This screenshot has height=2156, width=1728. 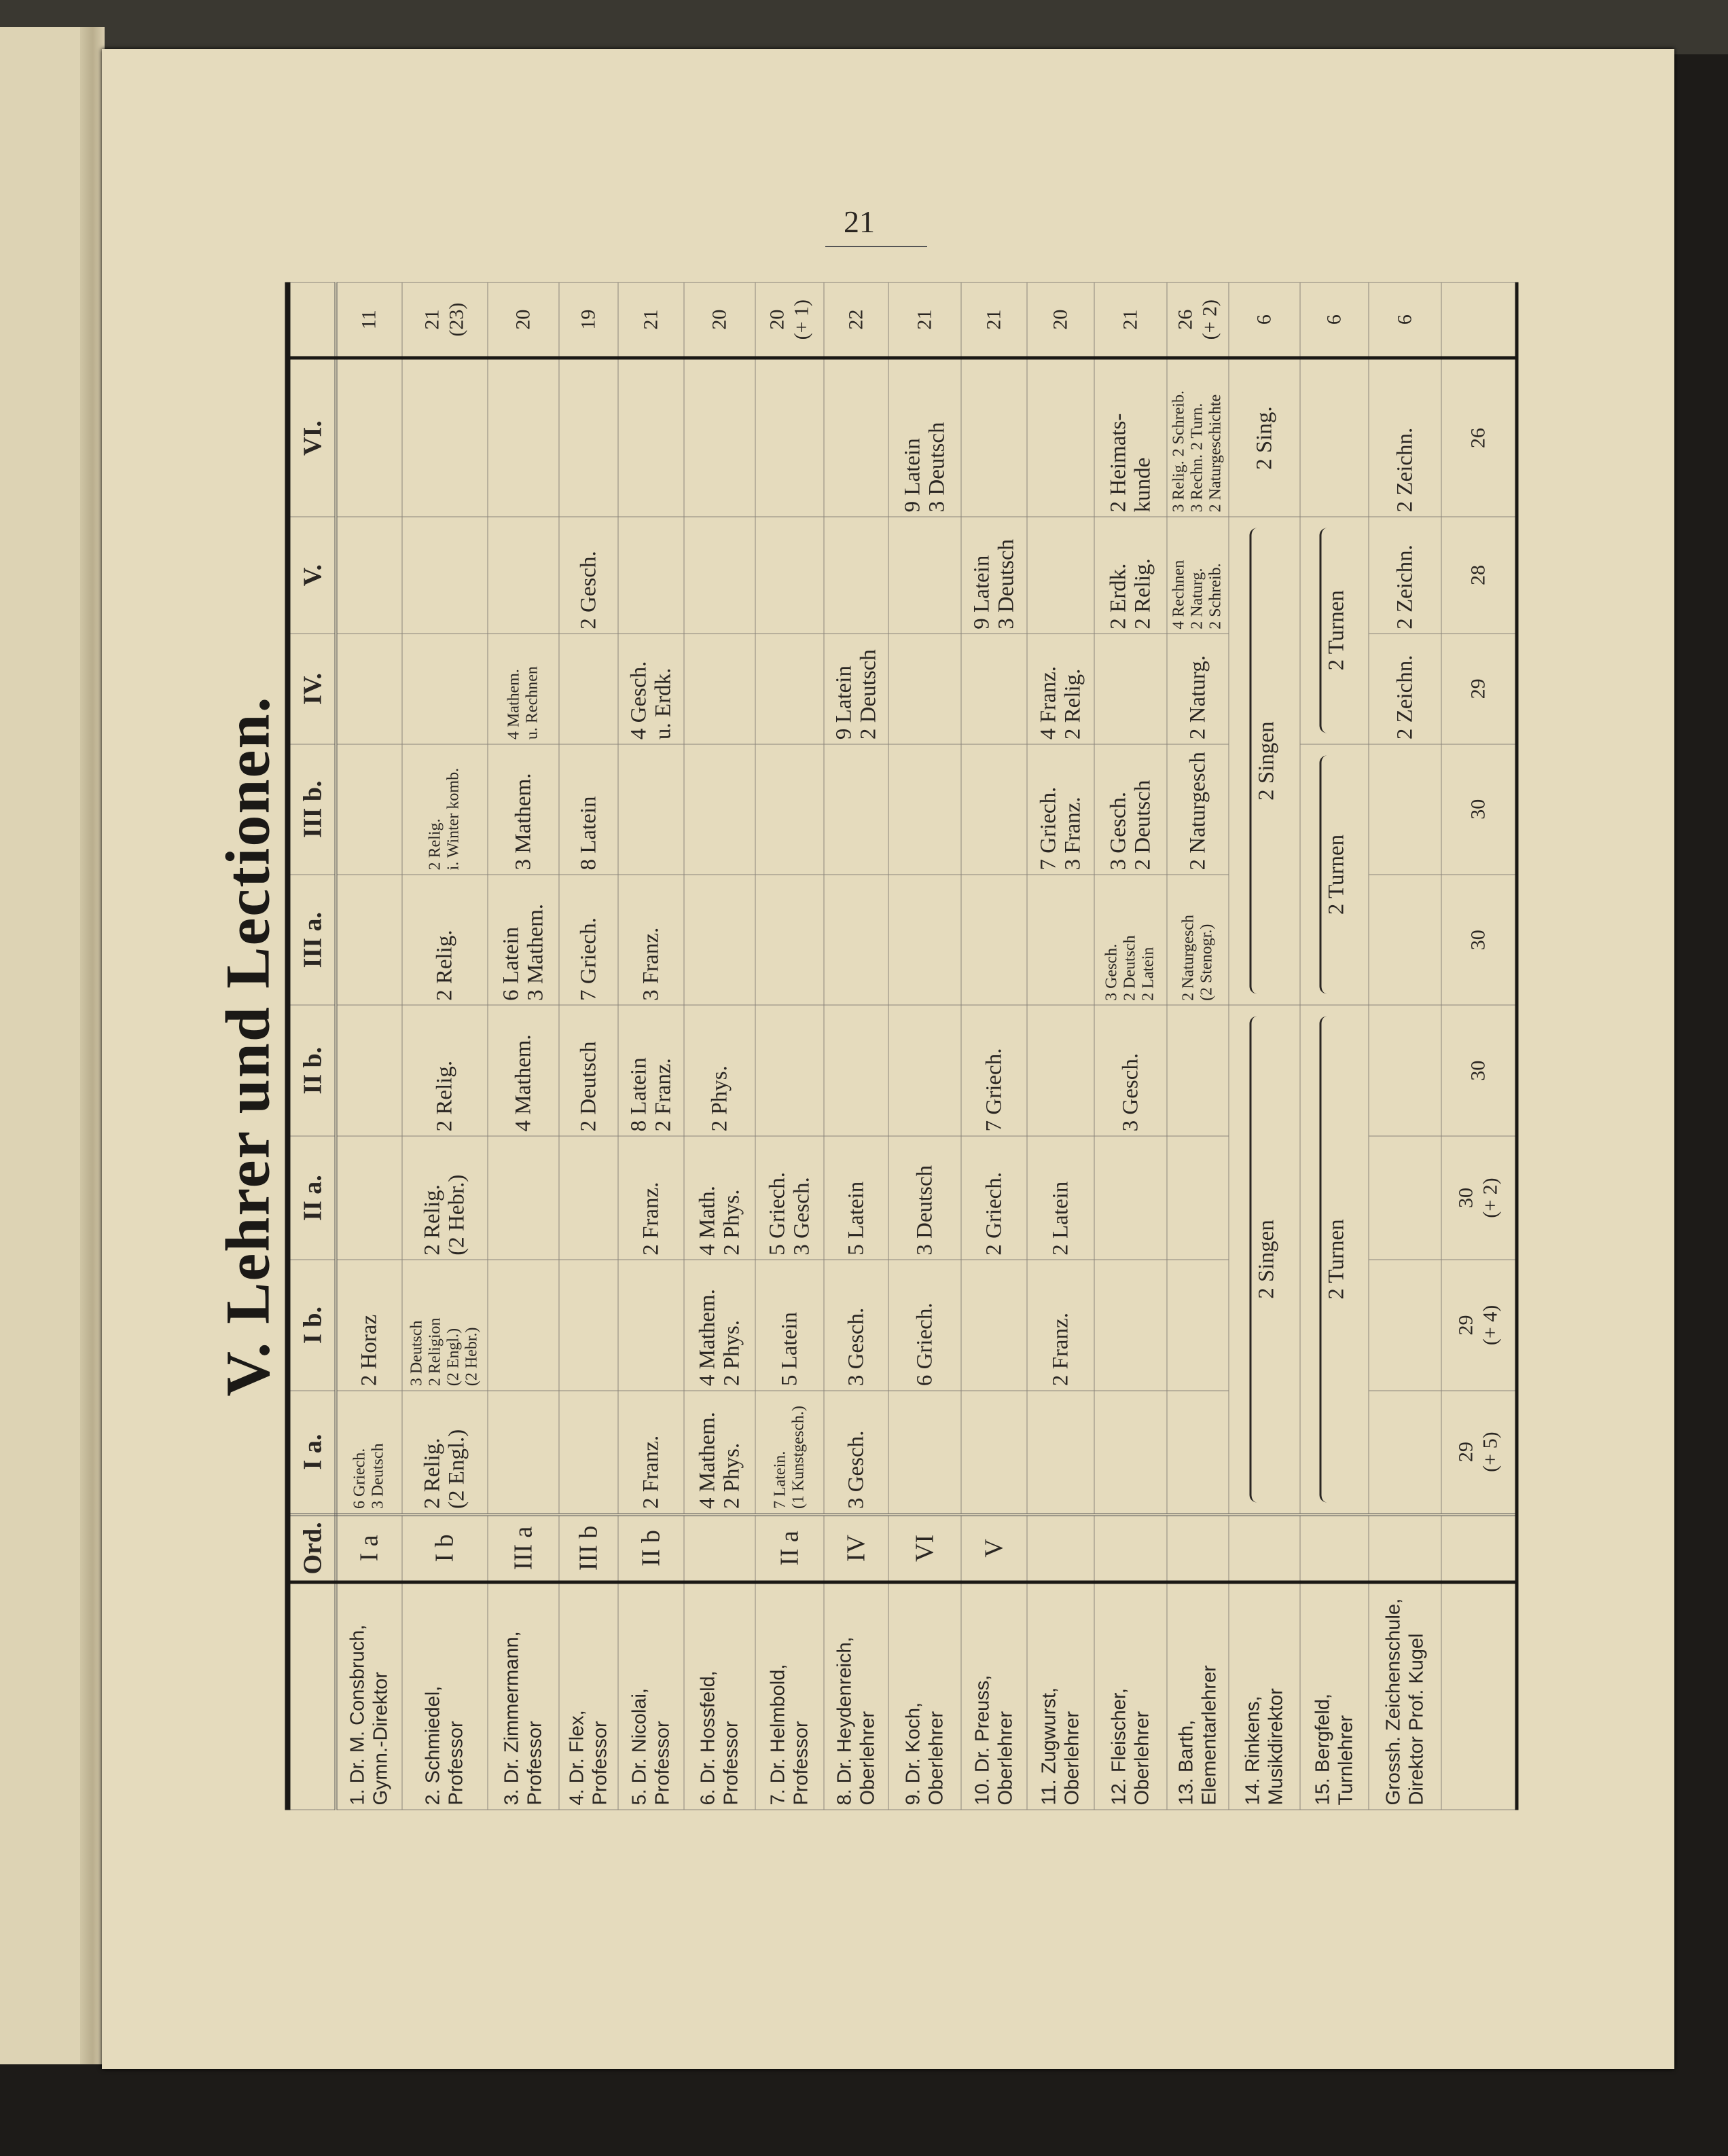 What do you see at coordinates (924, 1326) in the screenshot?
I see `lesson-cell: 6 Griech.` at bounding box center [924, 1326].